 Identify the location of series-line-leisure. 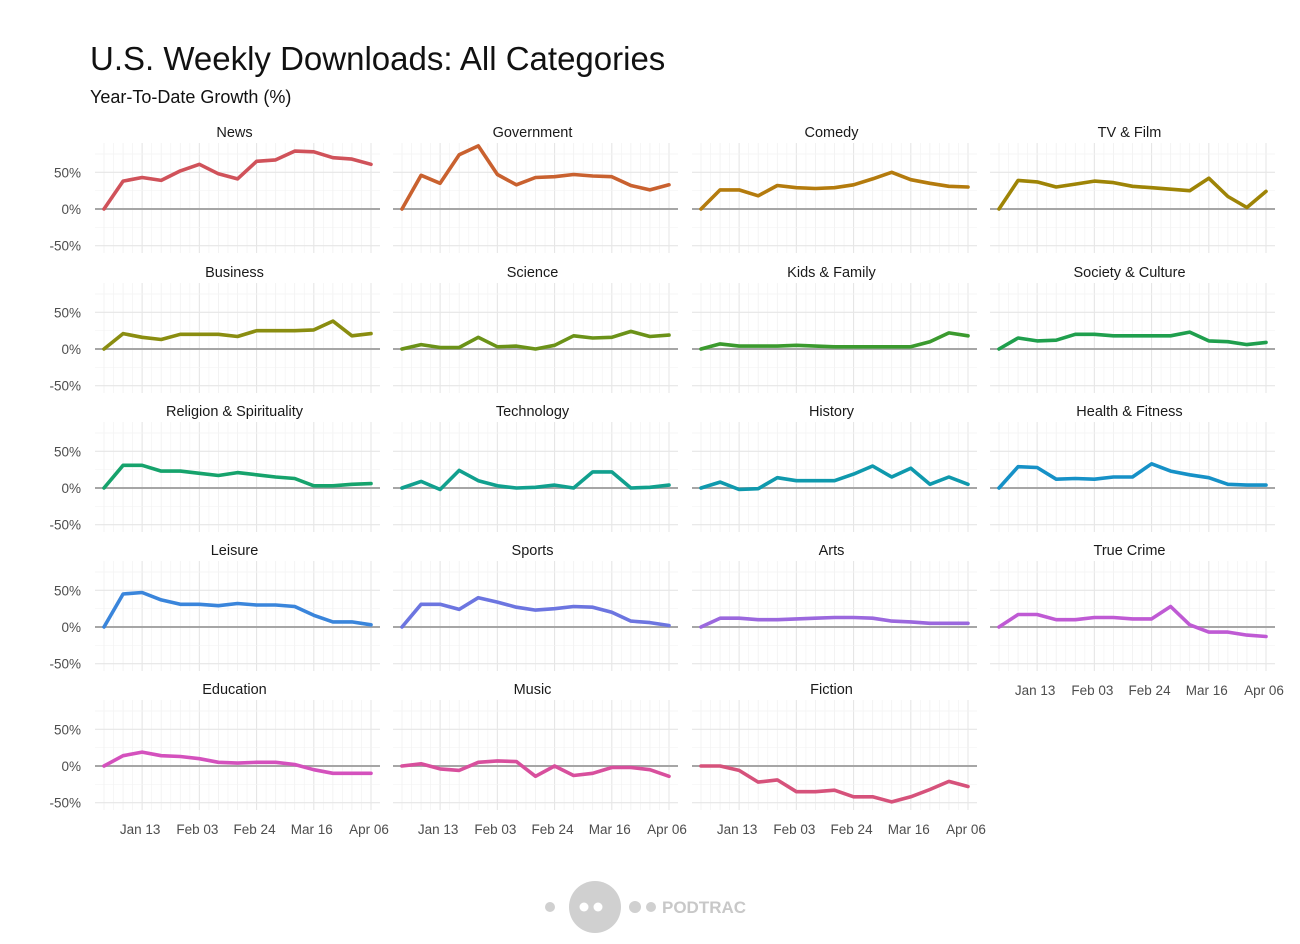
(237, 609).